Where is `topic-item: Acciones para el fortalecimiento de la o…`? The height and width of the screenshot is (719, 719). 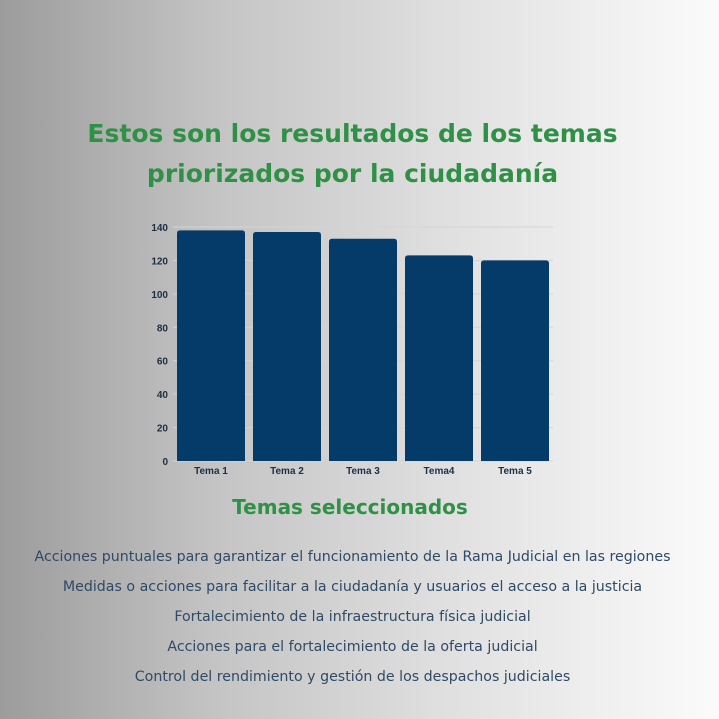
topic-item: Acciones para el fortalecimiento de la o… is located at coordinates (352, 647).